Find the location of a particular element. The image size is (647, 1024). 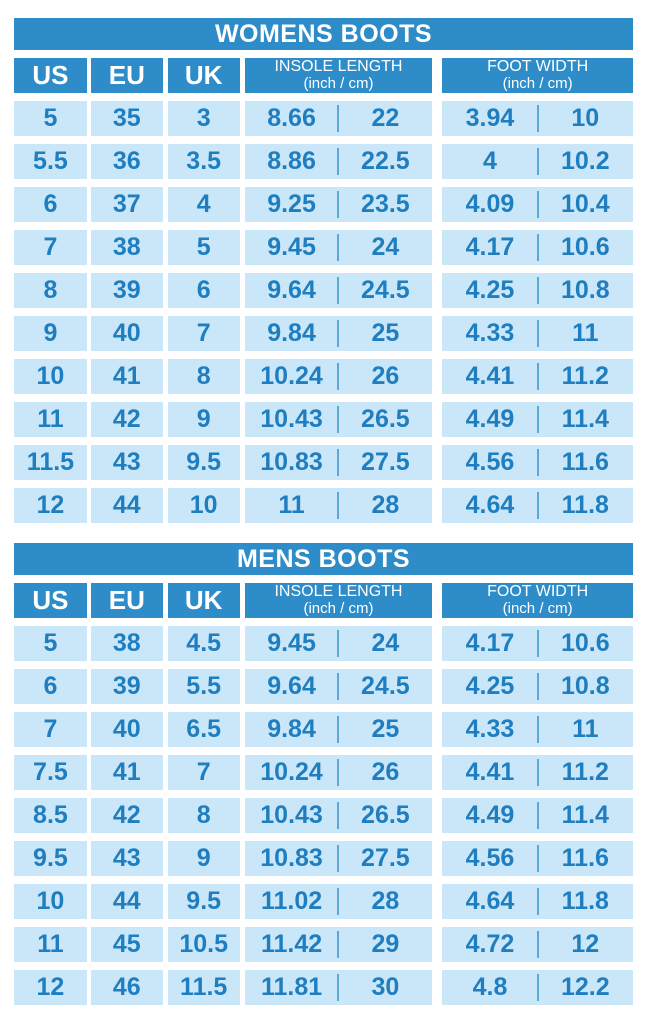

cell-uk-size: 5 is located at coordinates (203, 247).